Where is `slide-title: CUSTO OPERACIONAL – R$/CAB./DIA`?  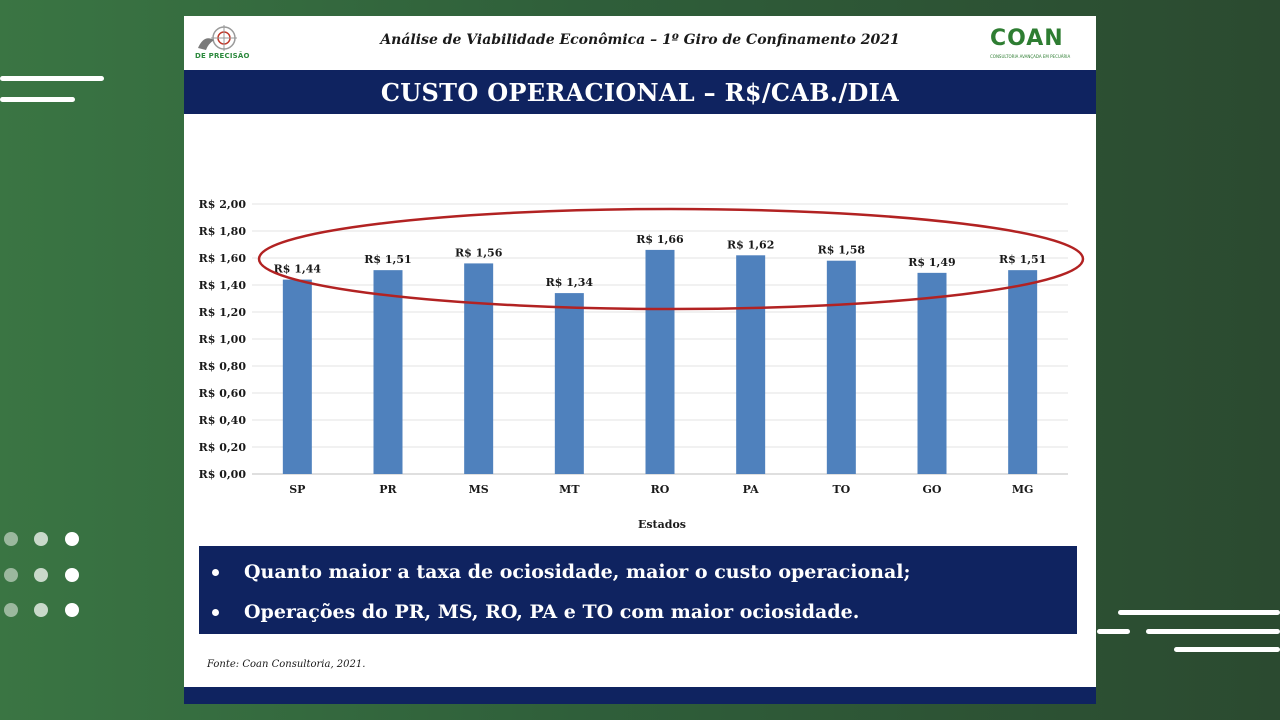
slide-title: CUSTO OPERACIONAL – R$/CAB./DIA is located at coordinates (640, 92).